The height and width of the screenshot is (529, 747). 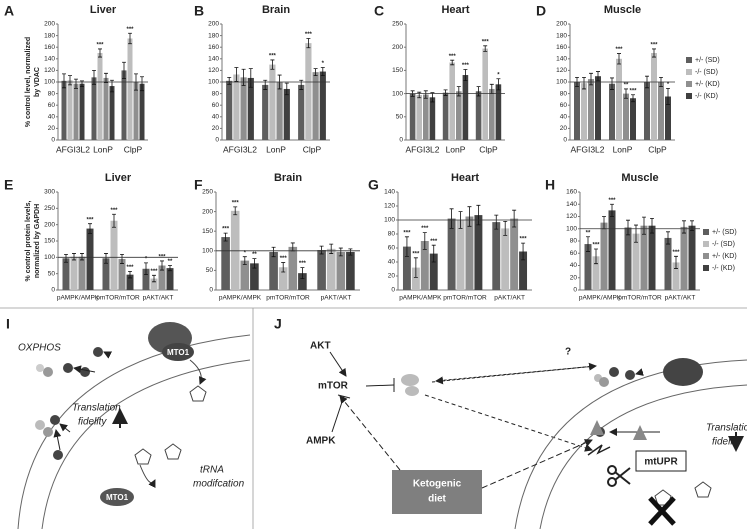 I want to click on x-tick-label: pmTOR/mTOR, so click(x=288, y=298).